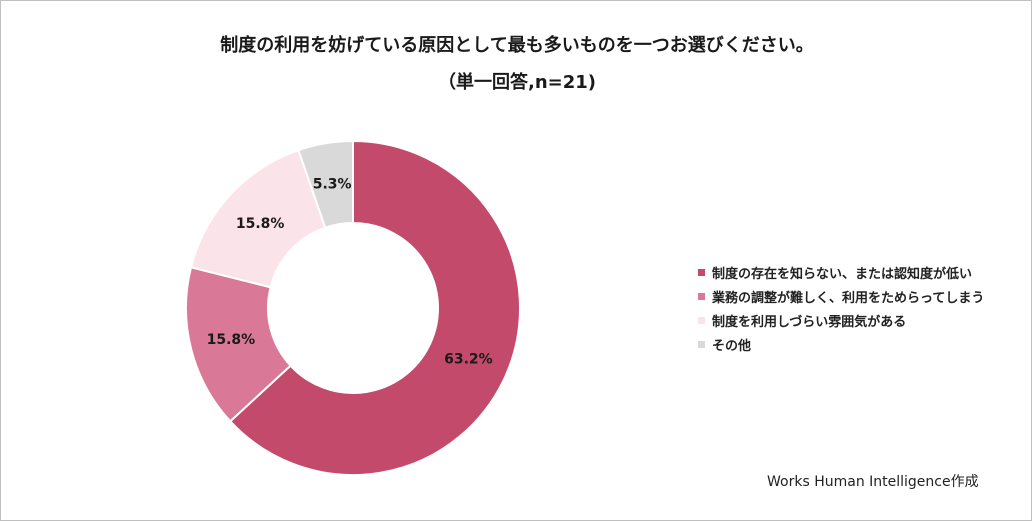  I want to click on legend-item: 制度を利用しづらい雰囲気がある, so click(841, 320).